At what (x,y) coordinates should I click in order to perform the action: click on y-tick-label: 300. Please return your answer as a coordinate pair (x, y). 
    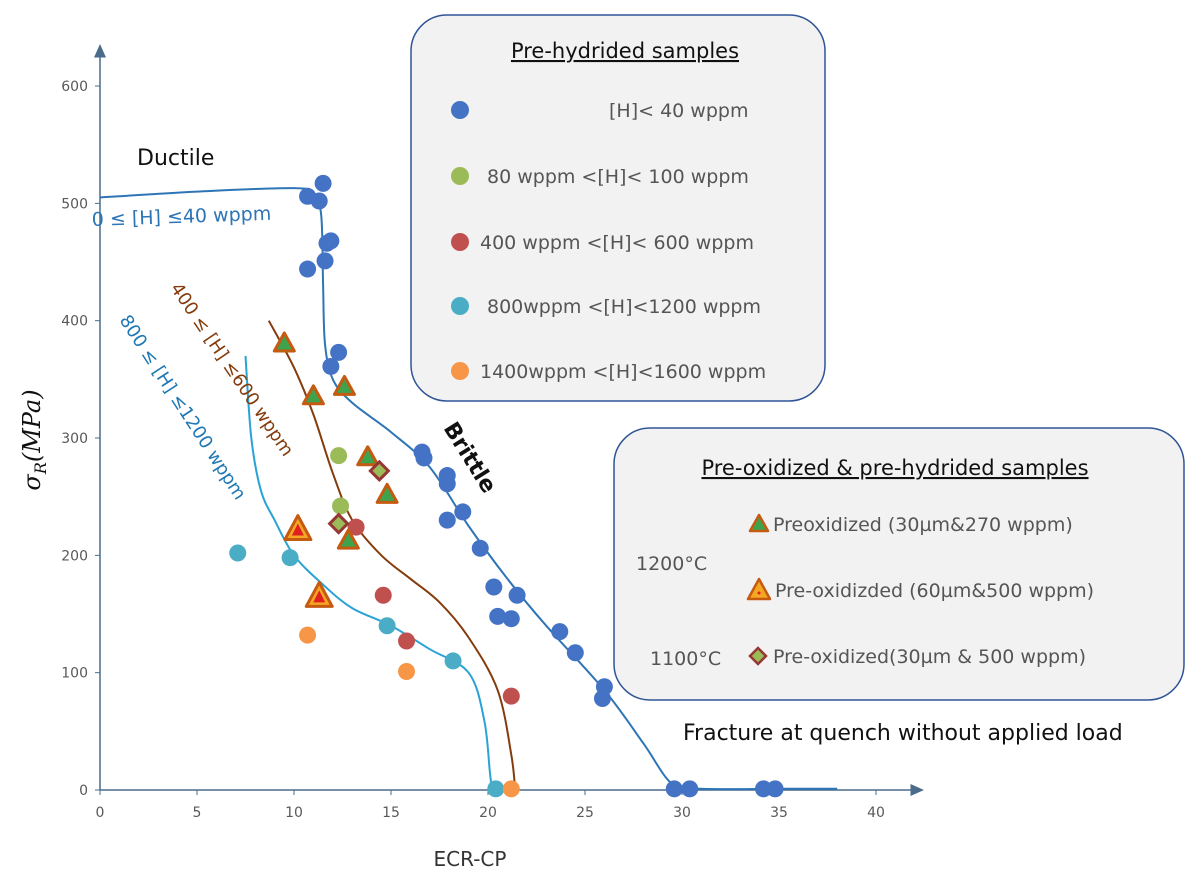
    Looking at the image, I should click on (74, 439).